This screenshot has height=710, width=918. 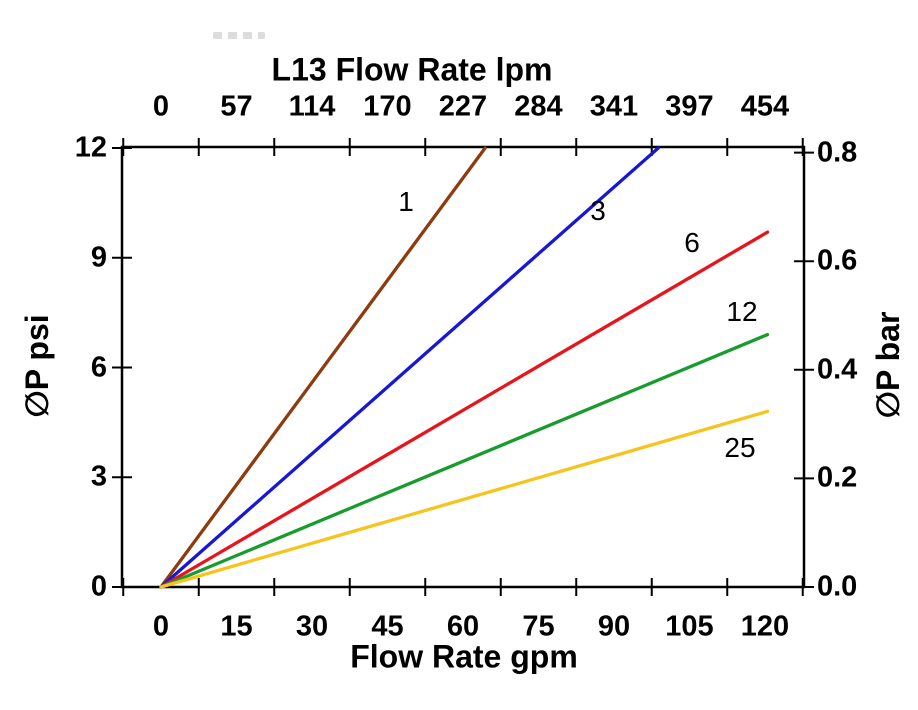 I want to click on x-tick-label-lpm-454: 454, so click(x=765, y=106).